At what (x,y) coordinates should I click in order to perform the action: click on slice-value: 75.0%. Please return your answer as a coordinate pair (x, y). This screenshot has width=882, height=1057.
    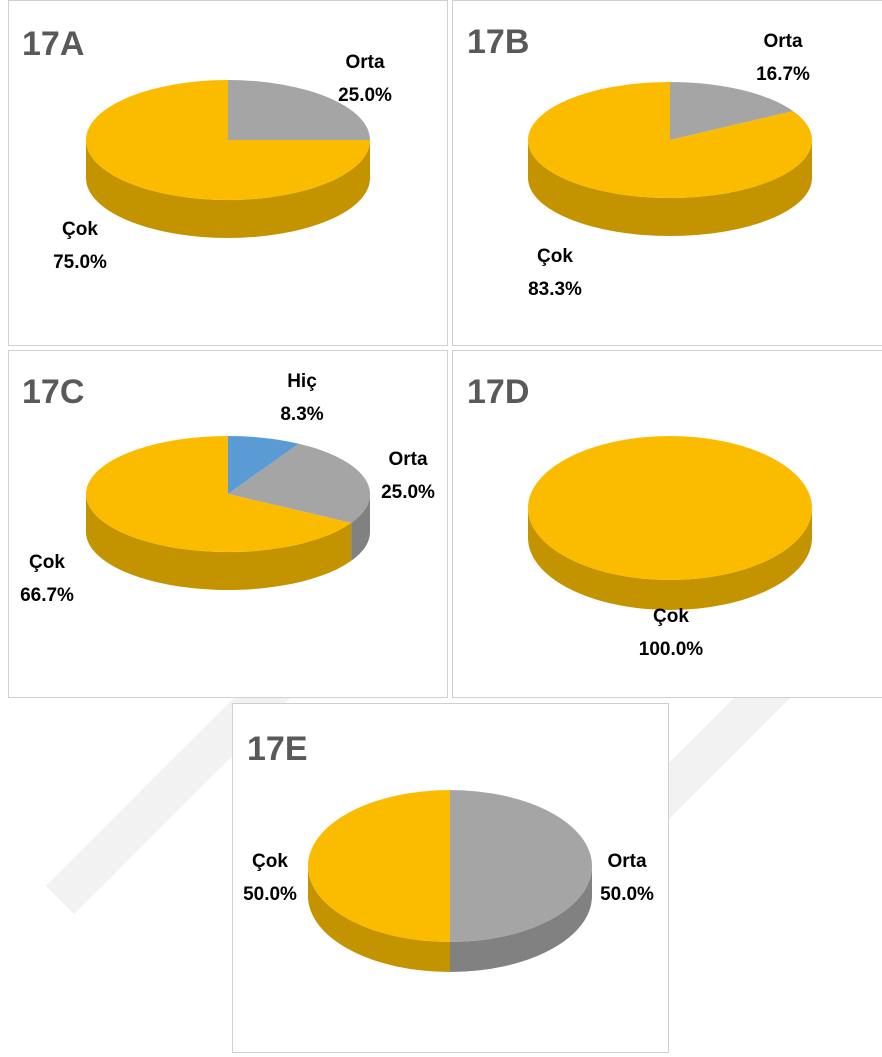
    Looking at the image, I should click on (80, 262).